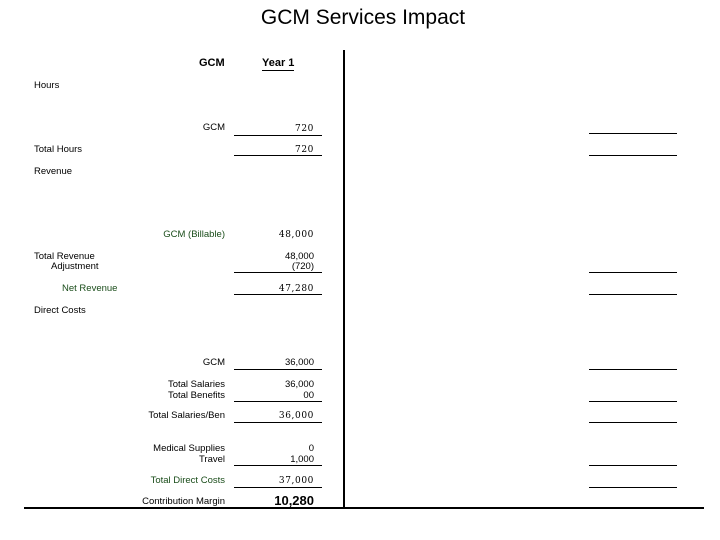 Image resolution: width=720 pixels, height=540 pixels. I want to click on adjustment-label: Adjustment, so click(75, 266).